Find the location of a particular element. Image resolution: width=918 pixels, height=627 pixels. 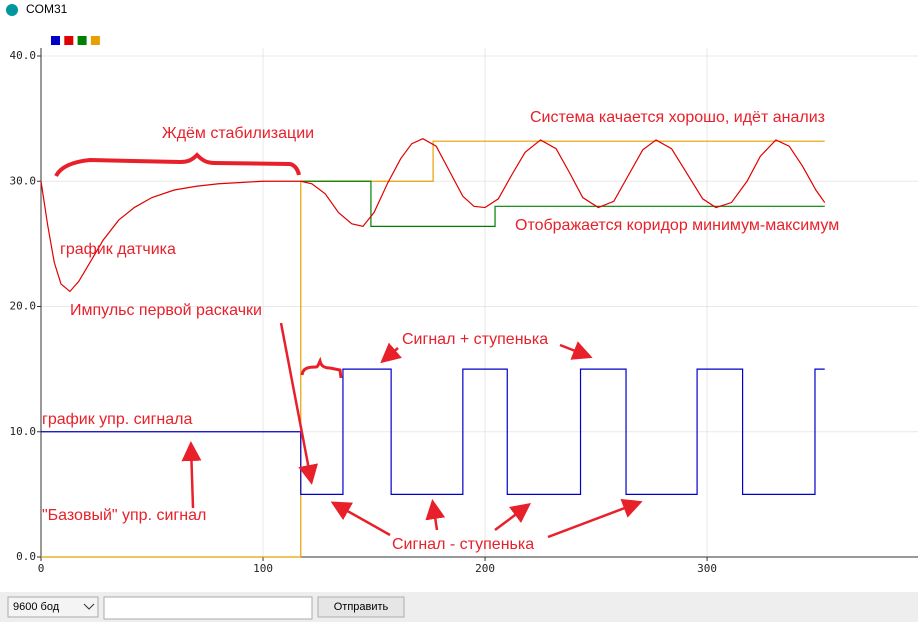

x-tick-label: 300 is located at coordinates (707, 568).